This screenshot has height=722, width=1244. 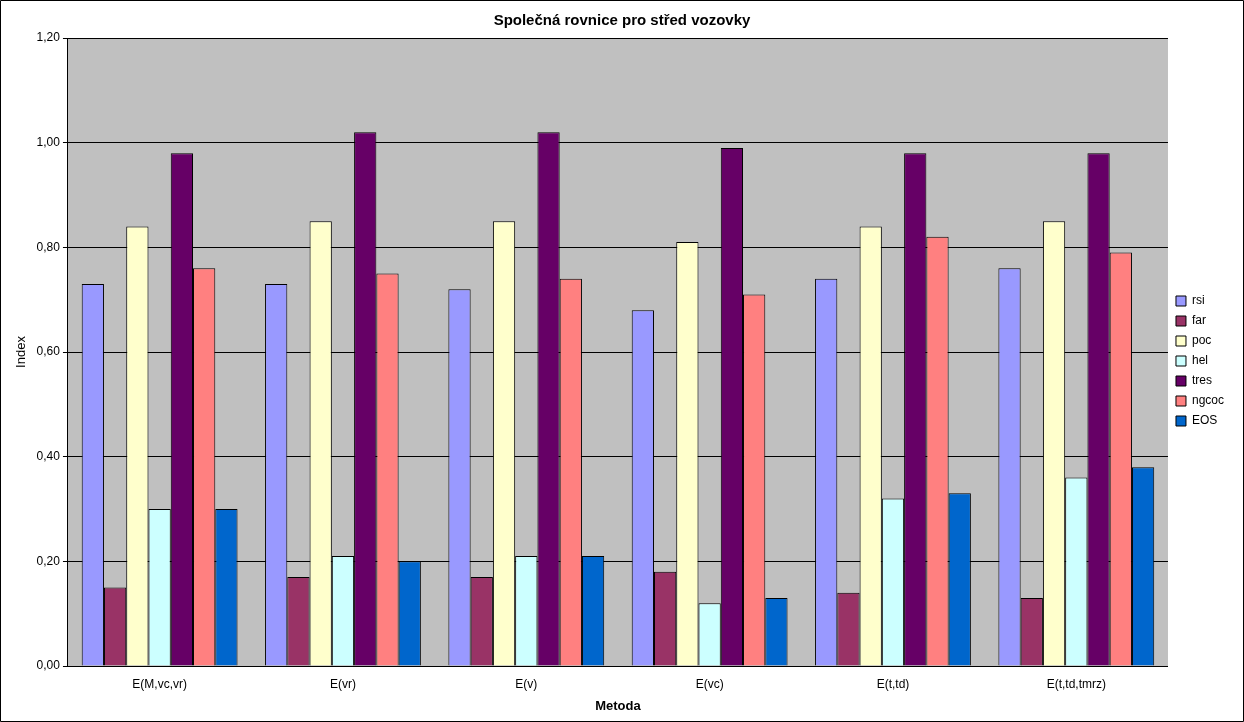 I want to click on y-tick-label: 0,80, so click(x=48, y=246).